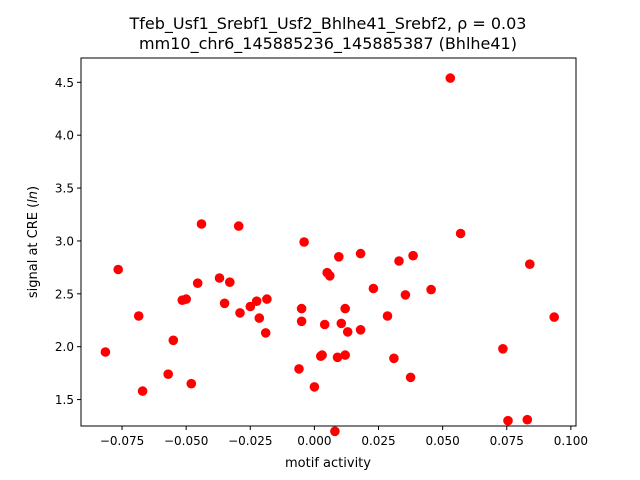 Image resolution: width=640 pixels, height=480 pixels. What do you see at coordinates (64, 400) in the screenshot?
I see `y-tick-label: 1.5` at bounding box center [64, 400].